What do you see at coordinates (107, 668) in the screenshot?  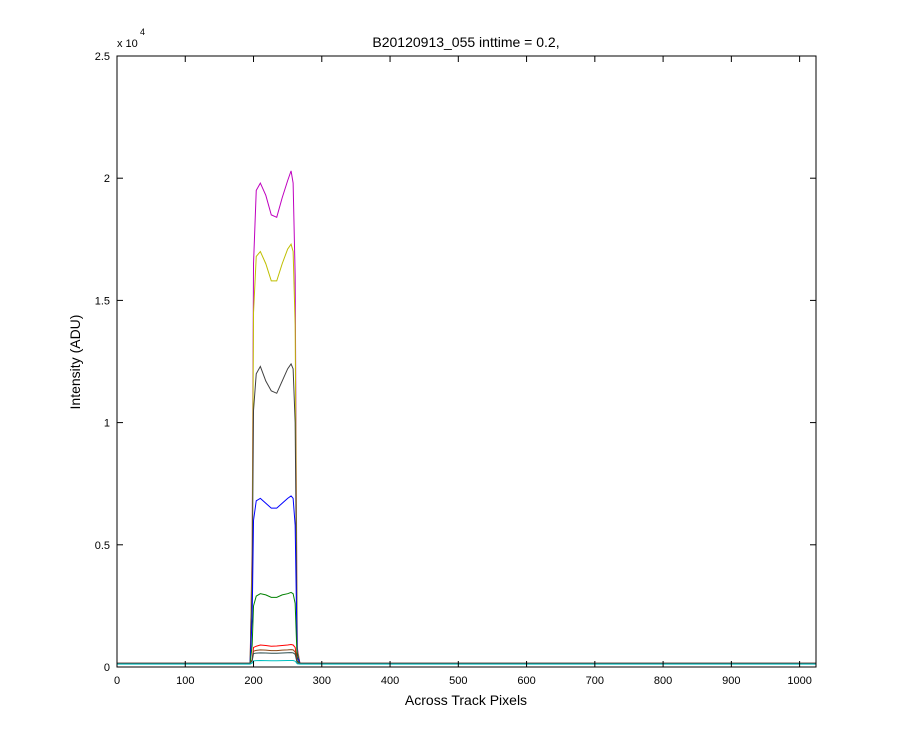 I see `y-tick-label: 0` at bounding box center [107, 668].